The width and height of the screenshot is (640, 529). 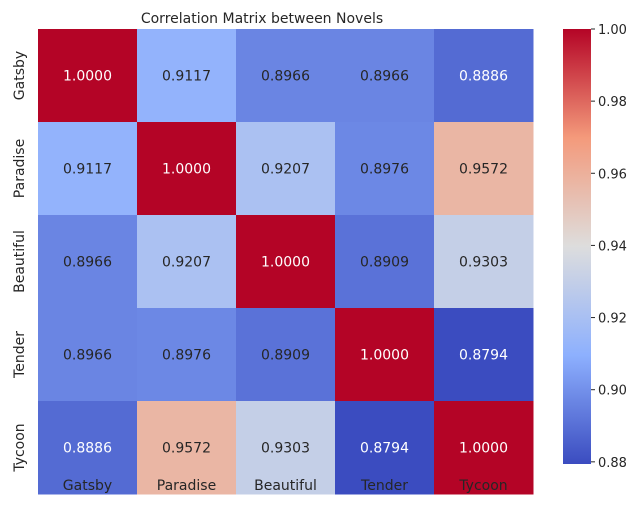 I want to click on heatmap-cell-beautiful-paradise, so click(x=187, y=262).